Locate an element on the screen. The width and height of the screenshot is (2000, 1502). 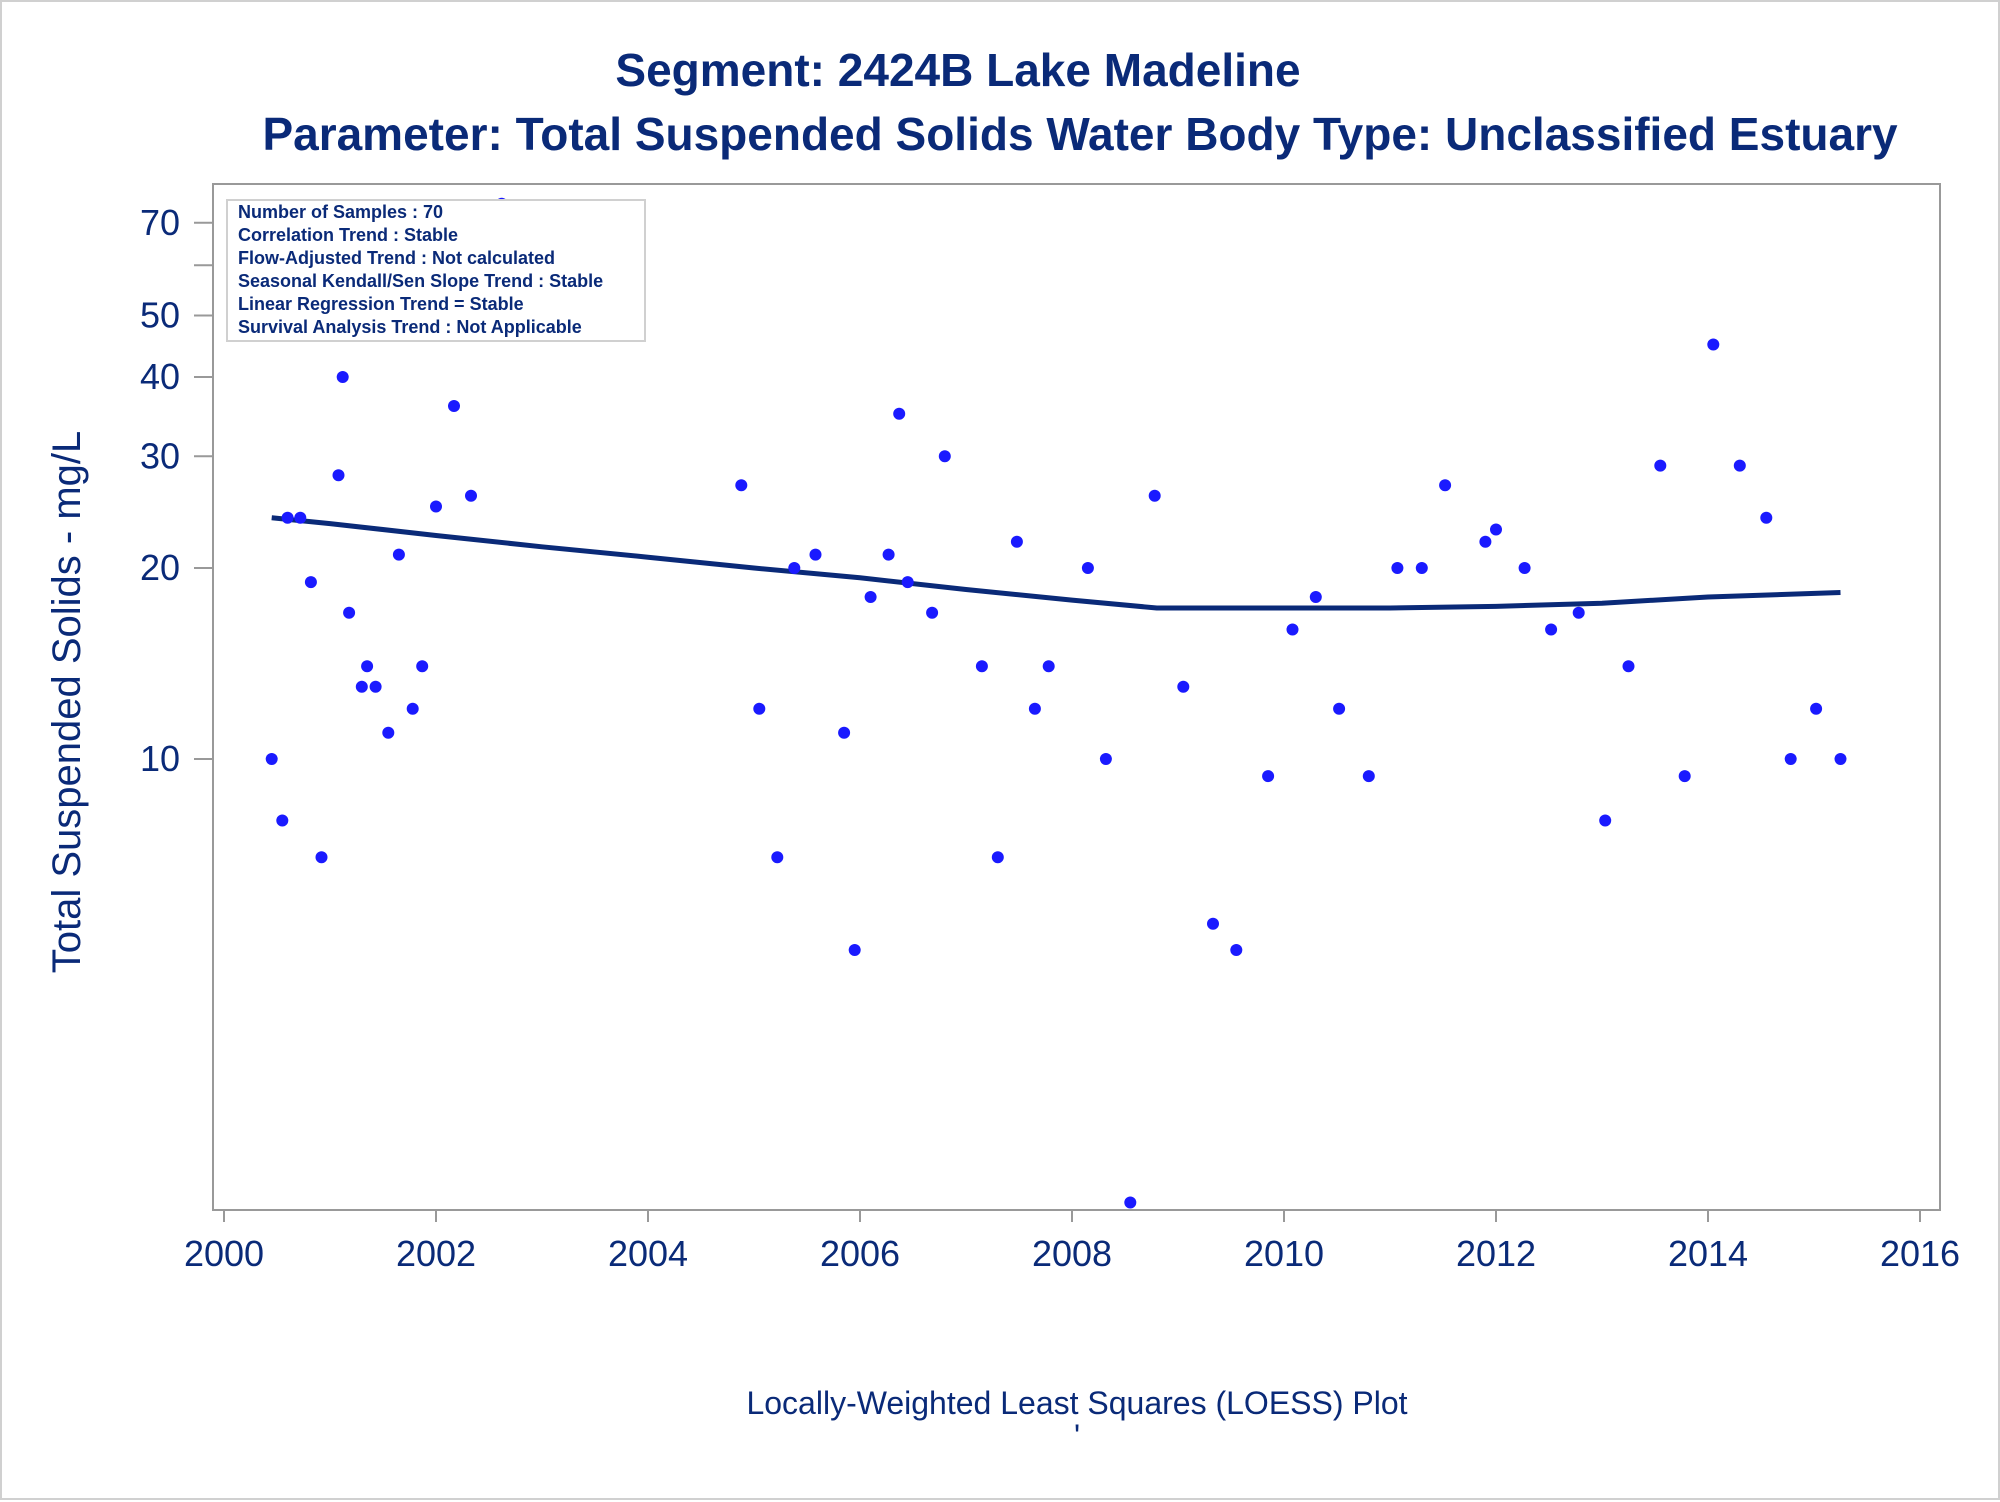
y-tick-label: 70 is located at coordinates (160, 222).